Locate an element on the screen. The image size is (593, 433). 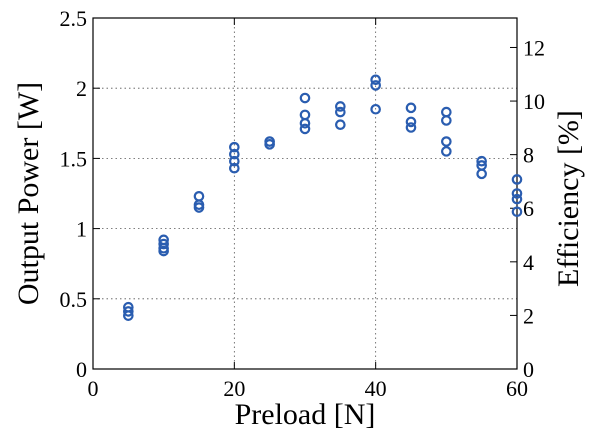
y-tick-label: 1.5 is located at coordinates (74, 158).